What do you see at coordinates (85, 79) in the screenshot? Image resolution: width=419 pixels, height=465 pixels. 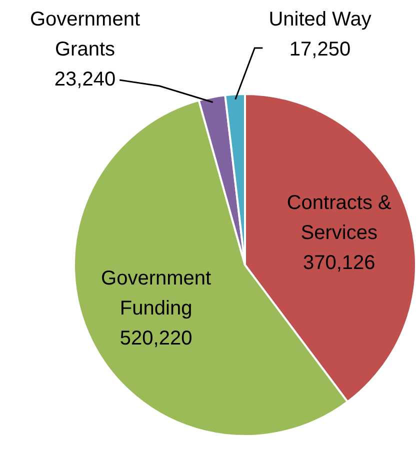 I see `data-label: 23,240` at bounding box center [85, 79].